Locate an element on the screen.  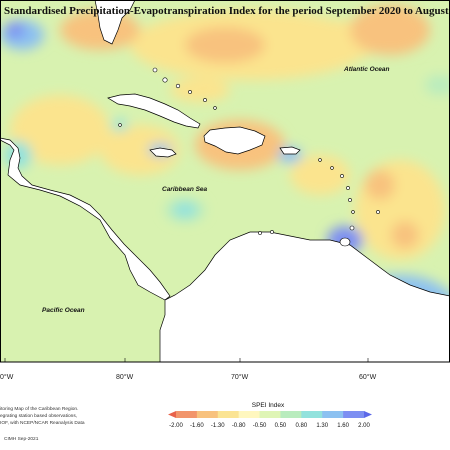
wet-core-central-caribbean is located at coordinates (185, 210).